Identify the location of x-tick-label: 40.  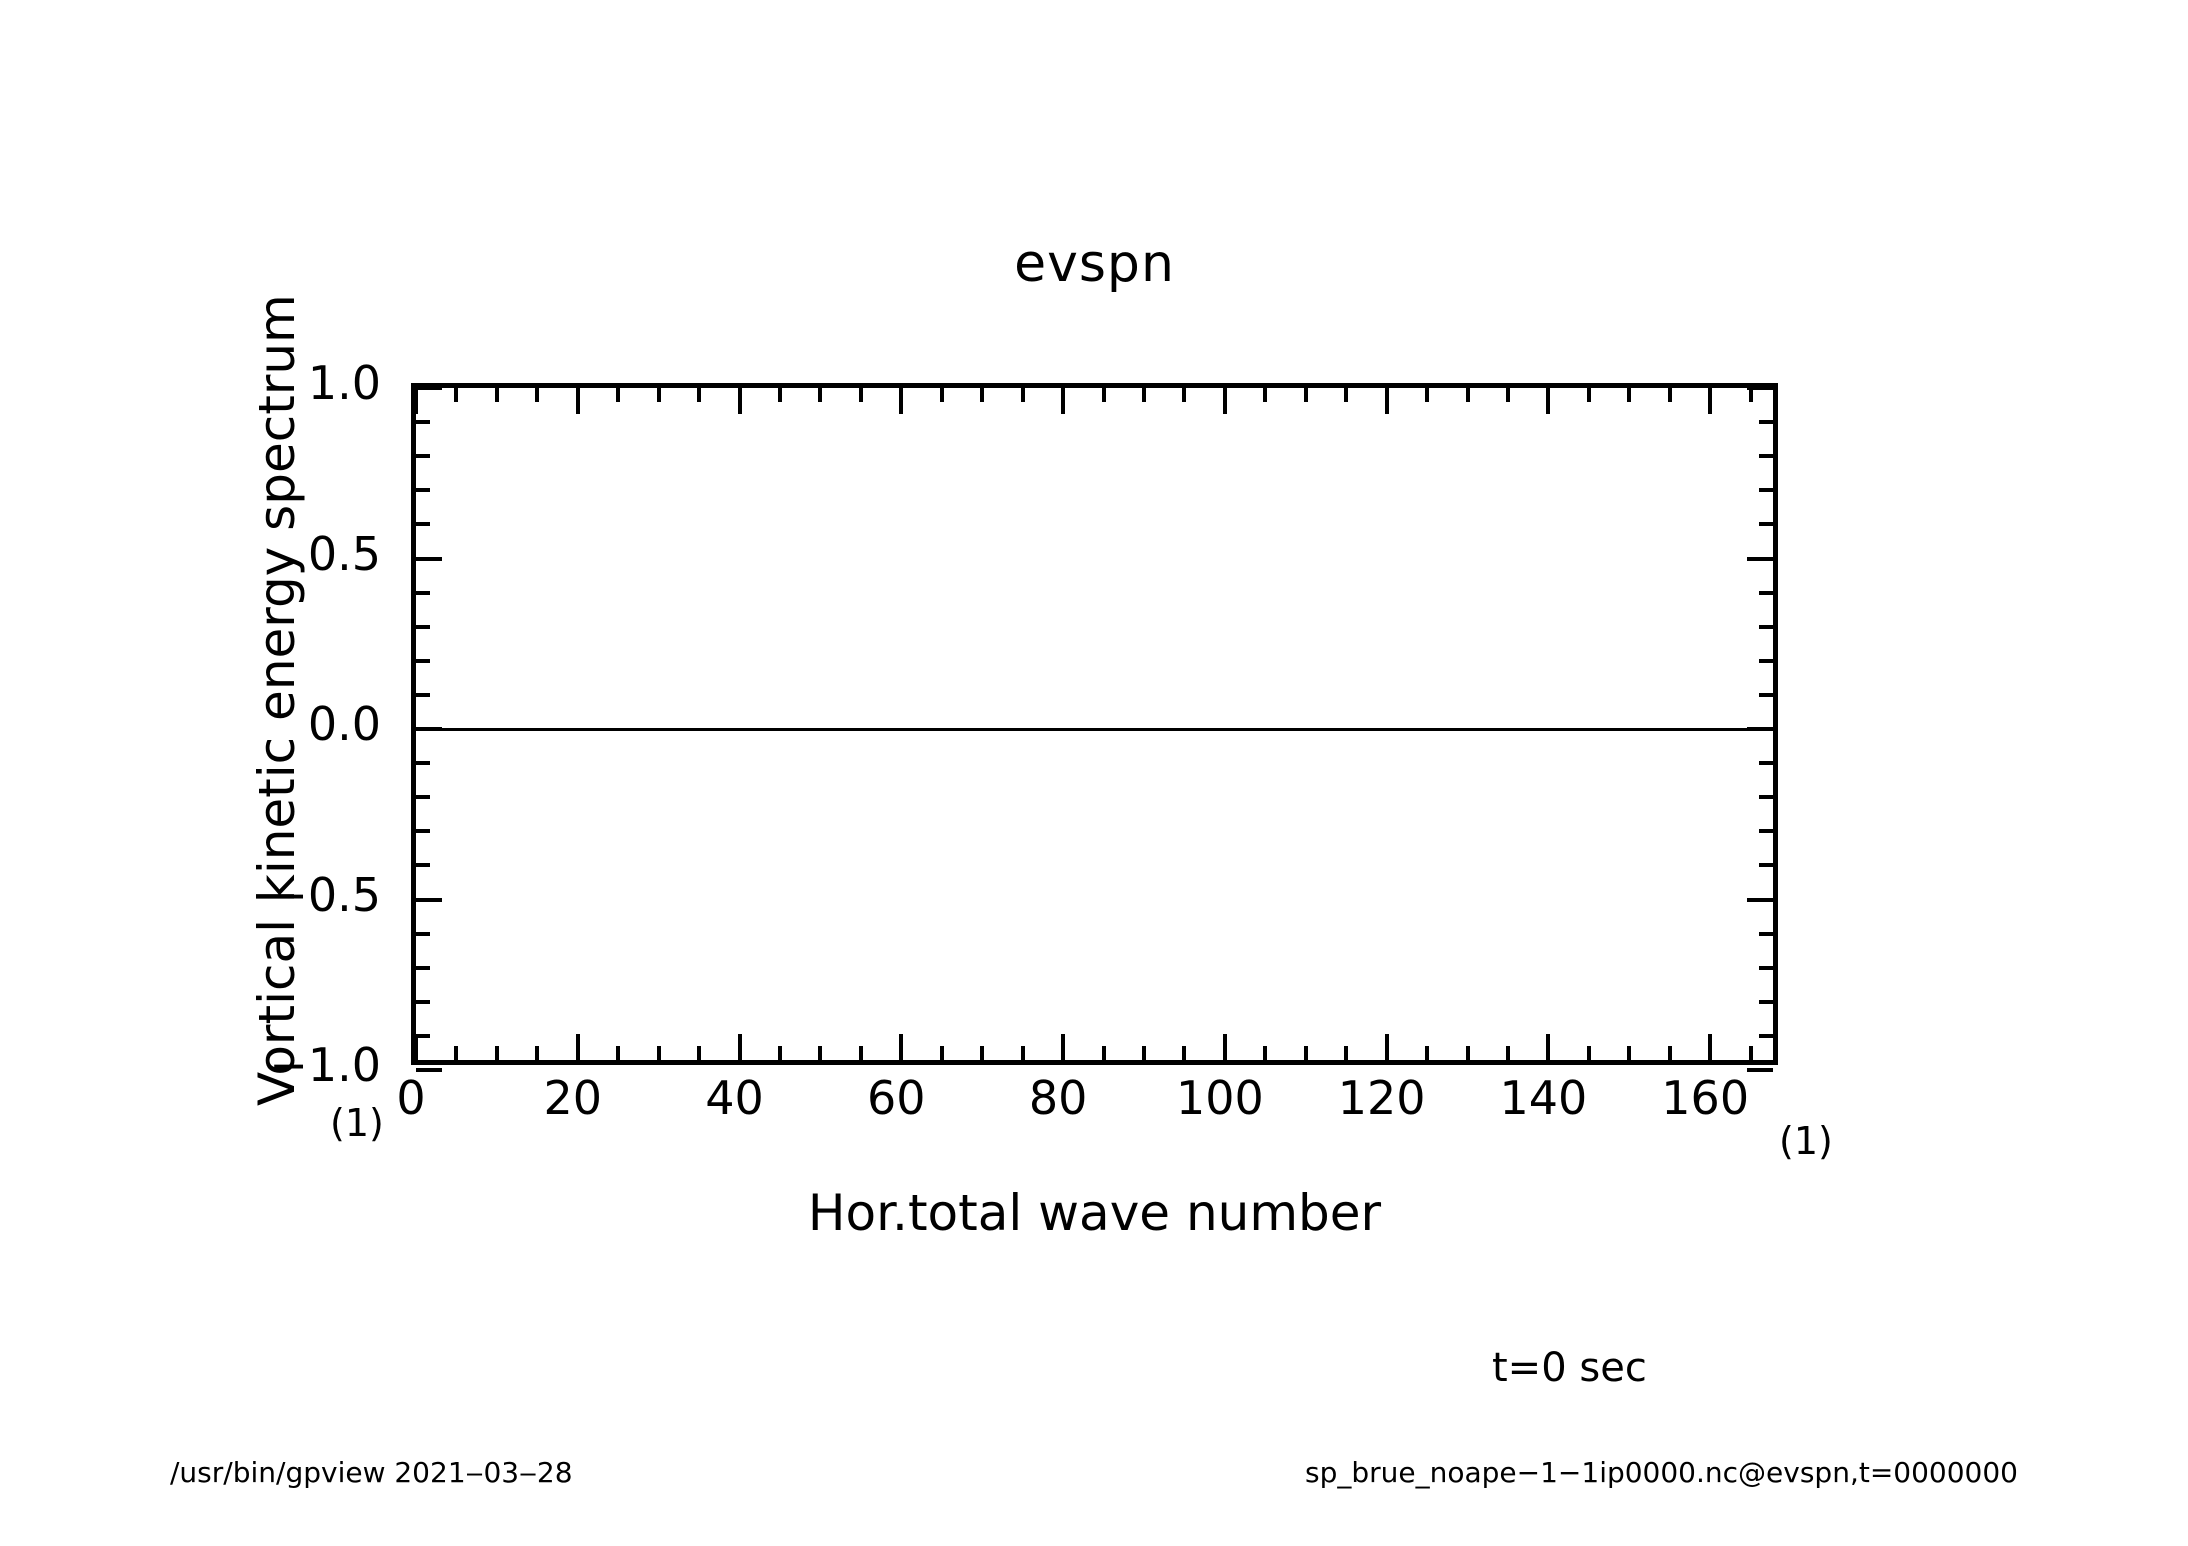
(734, 1098).